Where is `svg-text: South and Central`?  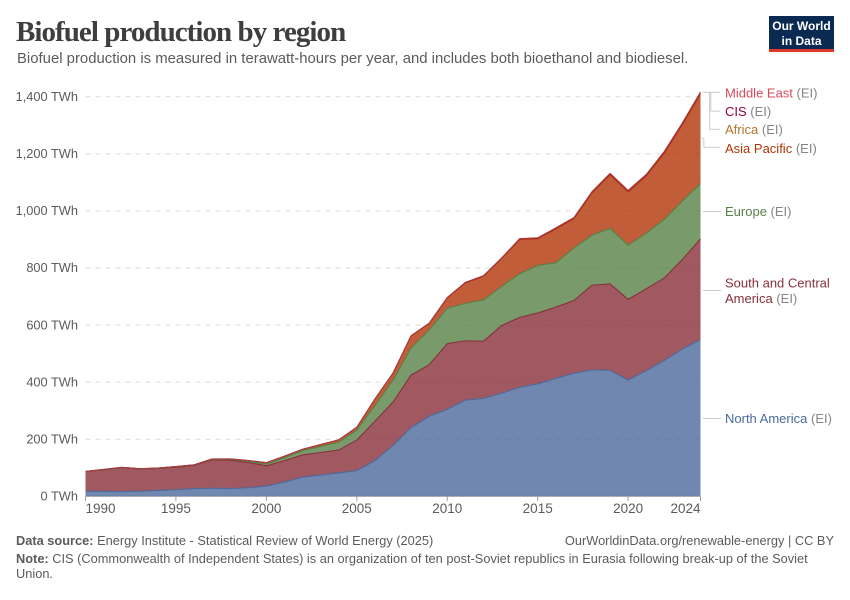
svg-text: South and Central is located at coordinates (777, 283).